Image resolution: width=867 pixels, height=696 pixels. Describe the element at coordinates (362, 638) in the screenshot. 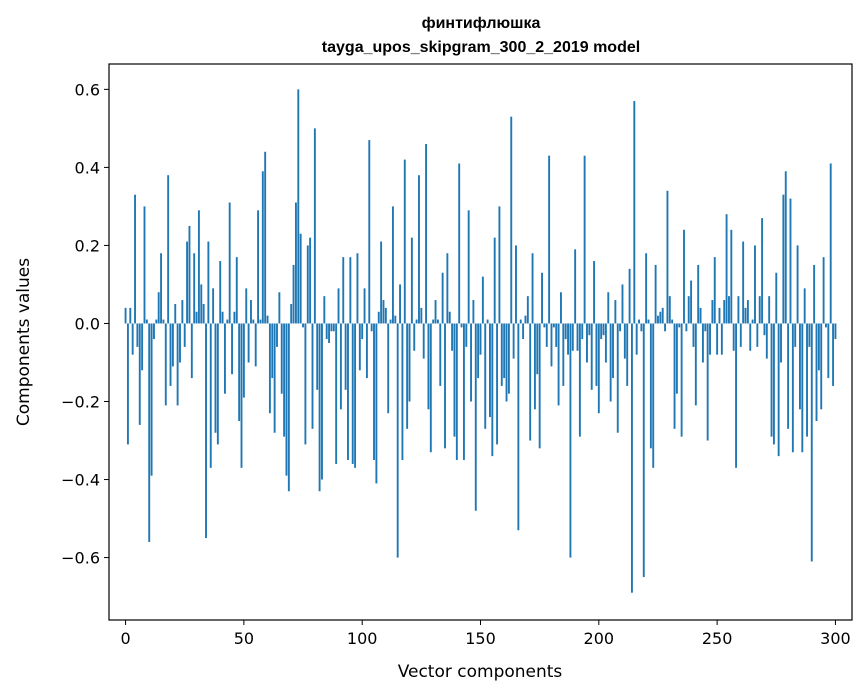

I see `x-tick-label: 100` at that location.